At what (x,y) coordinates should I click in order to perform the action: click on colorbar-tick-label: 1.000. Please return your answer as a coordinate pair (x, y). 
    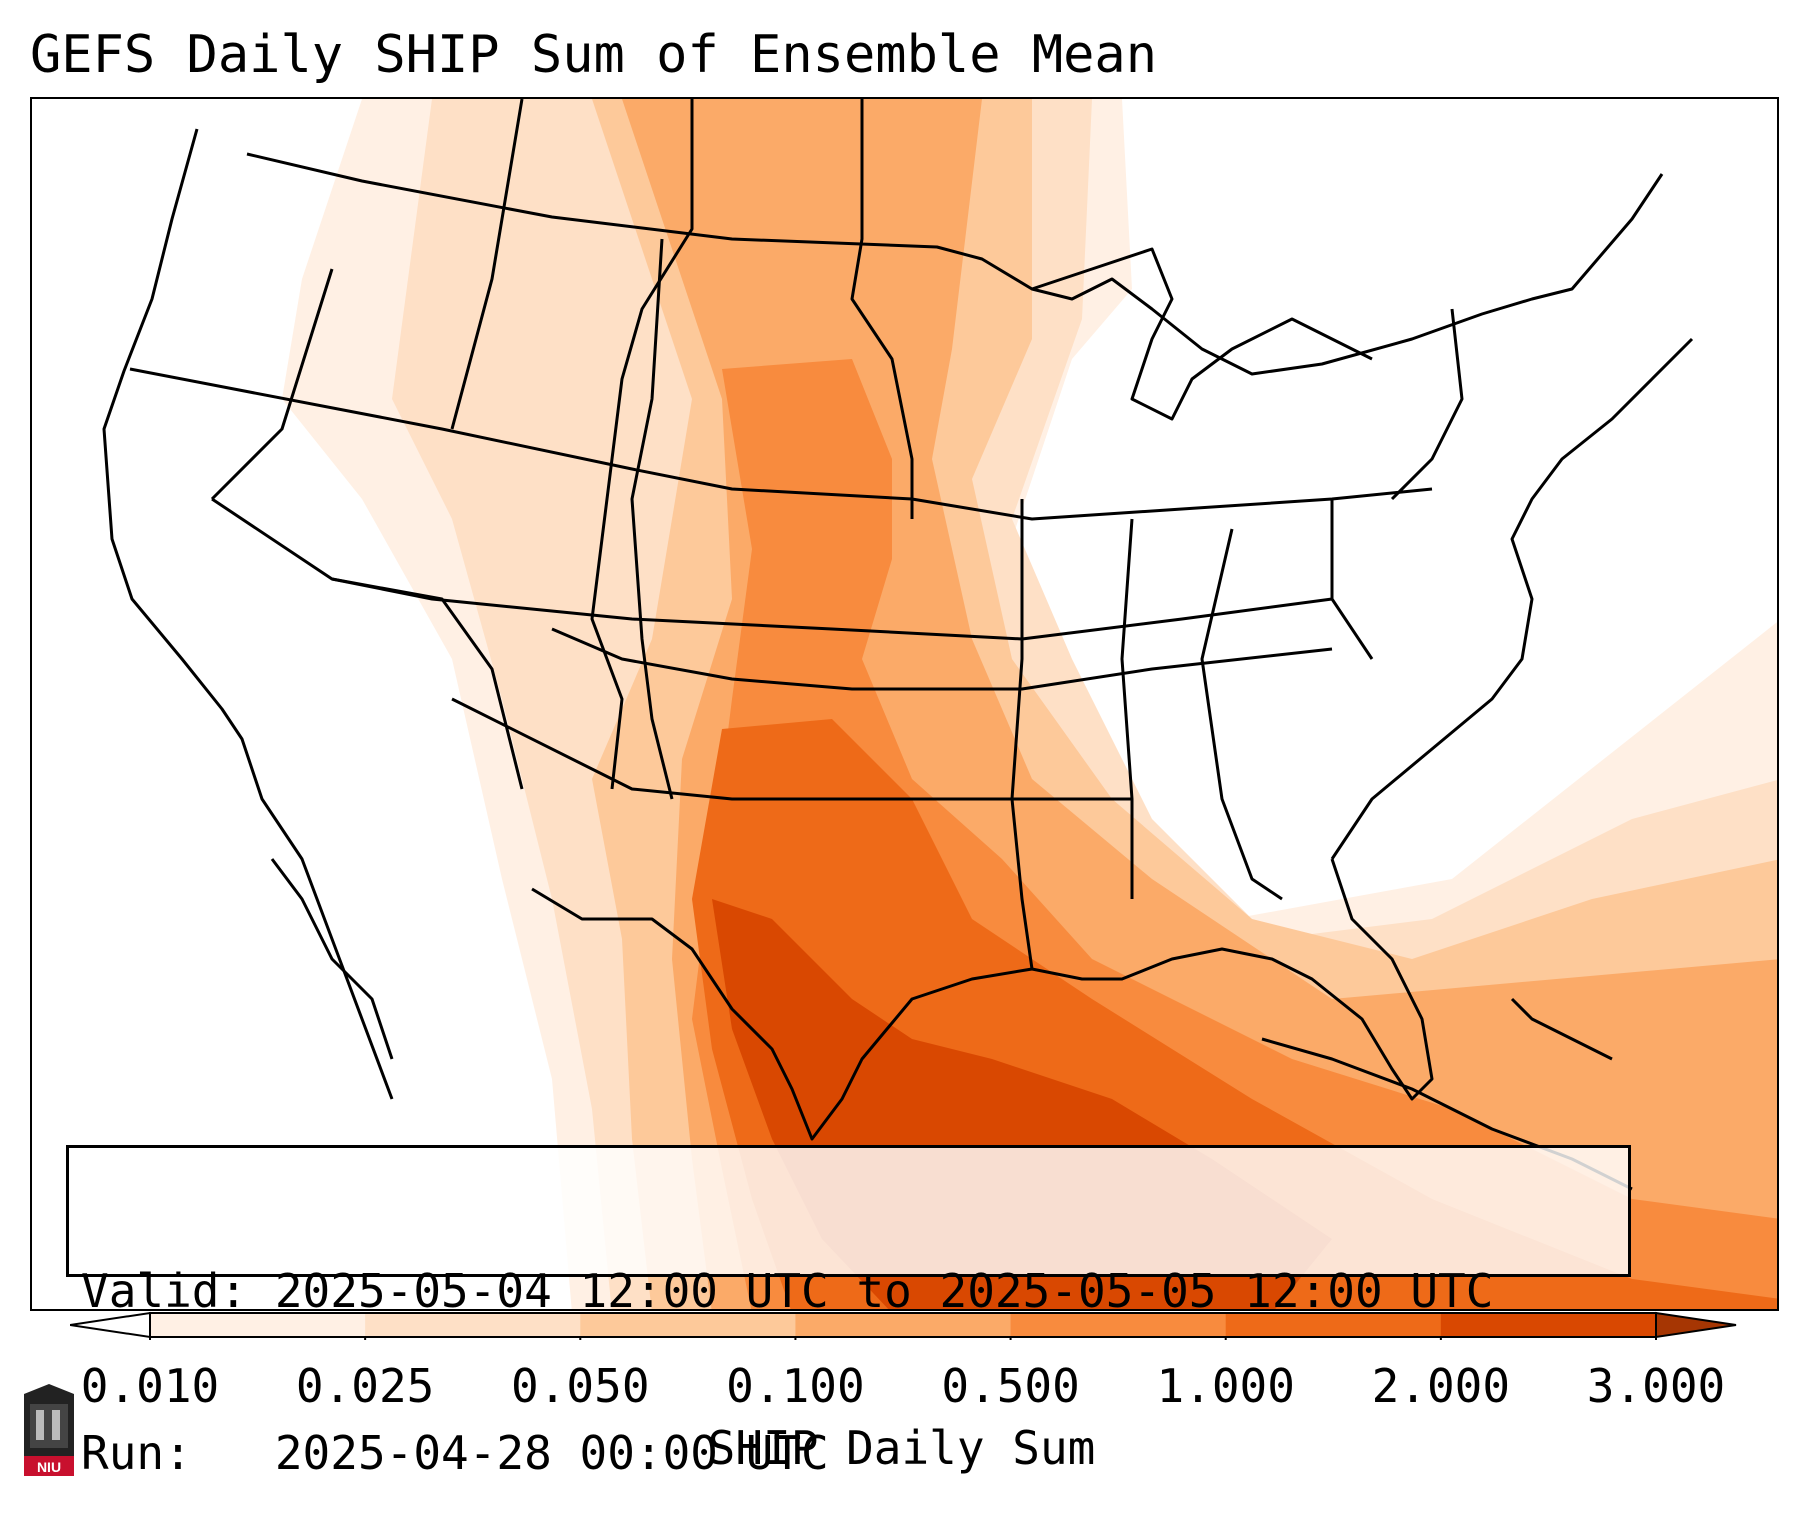
    Looking at the image, I should click on (1225, 1386).